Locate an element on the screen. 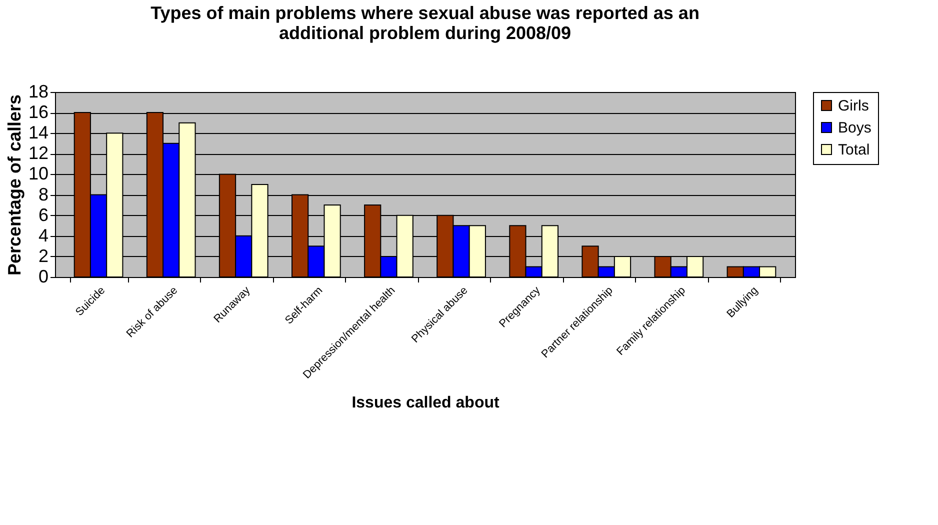  legend-label: Girls is located at coordinates (853, 106).